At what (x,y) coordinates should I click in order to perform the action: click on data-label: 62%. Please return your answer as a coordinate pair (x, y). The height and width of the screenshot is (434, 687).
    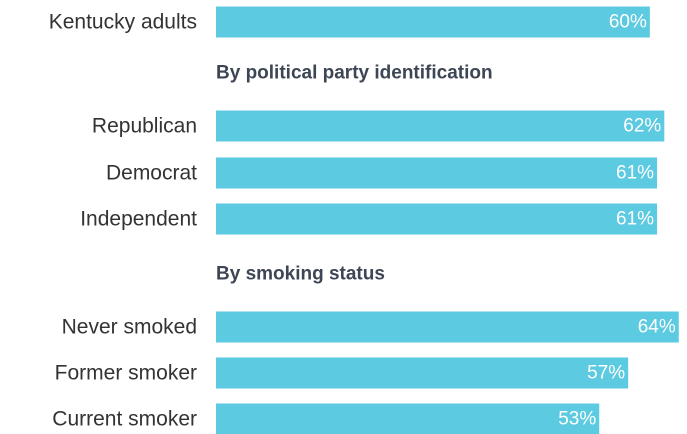
    Looking at the image, I should click on (642, 126).